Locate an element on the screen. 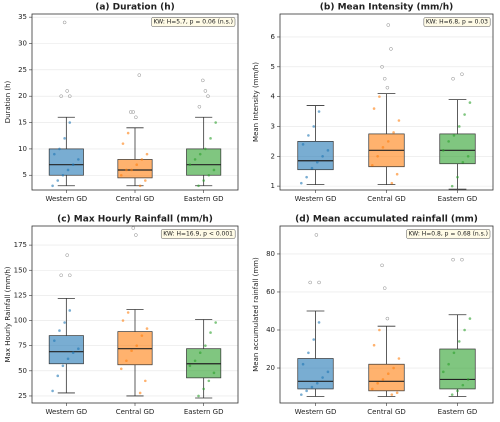 Image resolution: width=500 pixels, height=422 pixels. x-tick-label: Eastern GD is located at coordinates (458, 199).